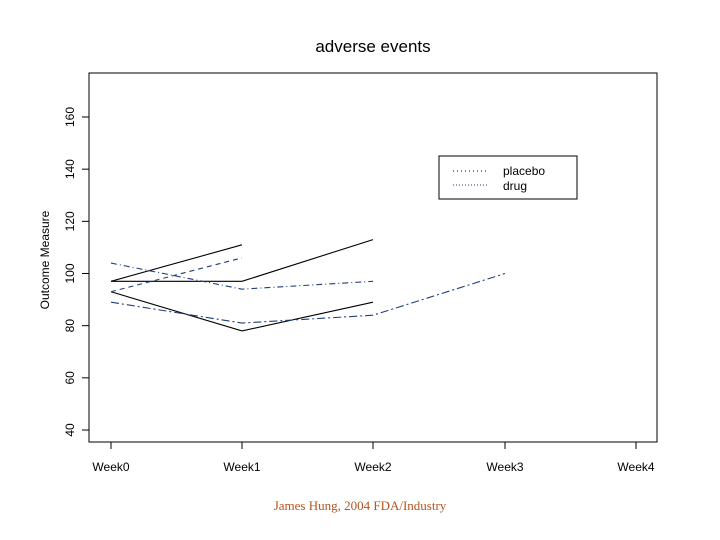 This screenshot has width=720, height=540. Describe the element at coordinates (373, 457) in the screenshot. I see `x-axis: Week0 Week1 Week2 Week3 Week4` at that location.